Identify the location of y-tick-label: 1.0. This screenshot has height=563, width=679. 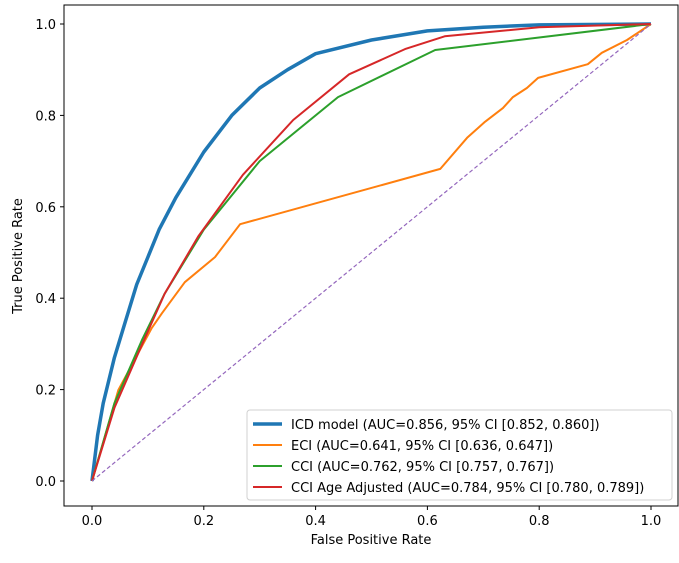
(45, 25).